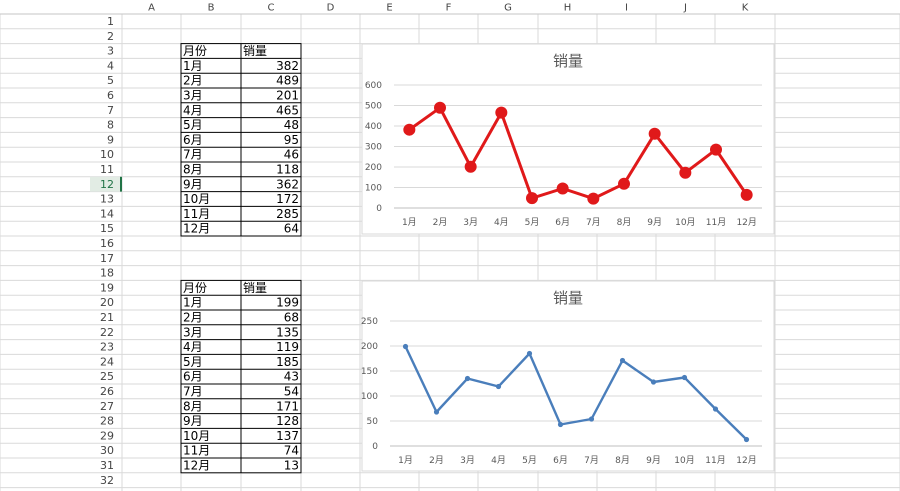  I want to click on table-value-cell: 54, so click(291, 392).